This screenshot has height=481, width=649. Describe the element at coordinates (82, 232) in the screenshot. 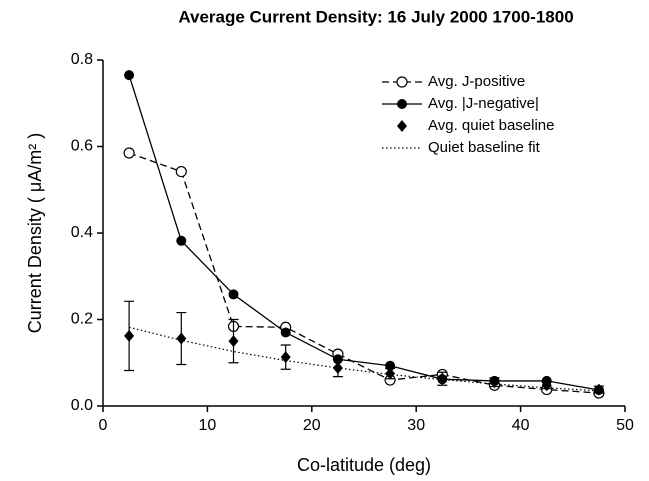

I see `y-tick-label: 0.4` at that location.